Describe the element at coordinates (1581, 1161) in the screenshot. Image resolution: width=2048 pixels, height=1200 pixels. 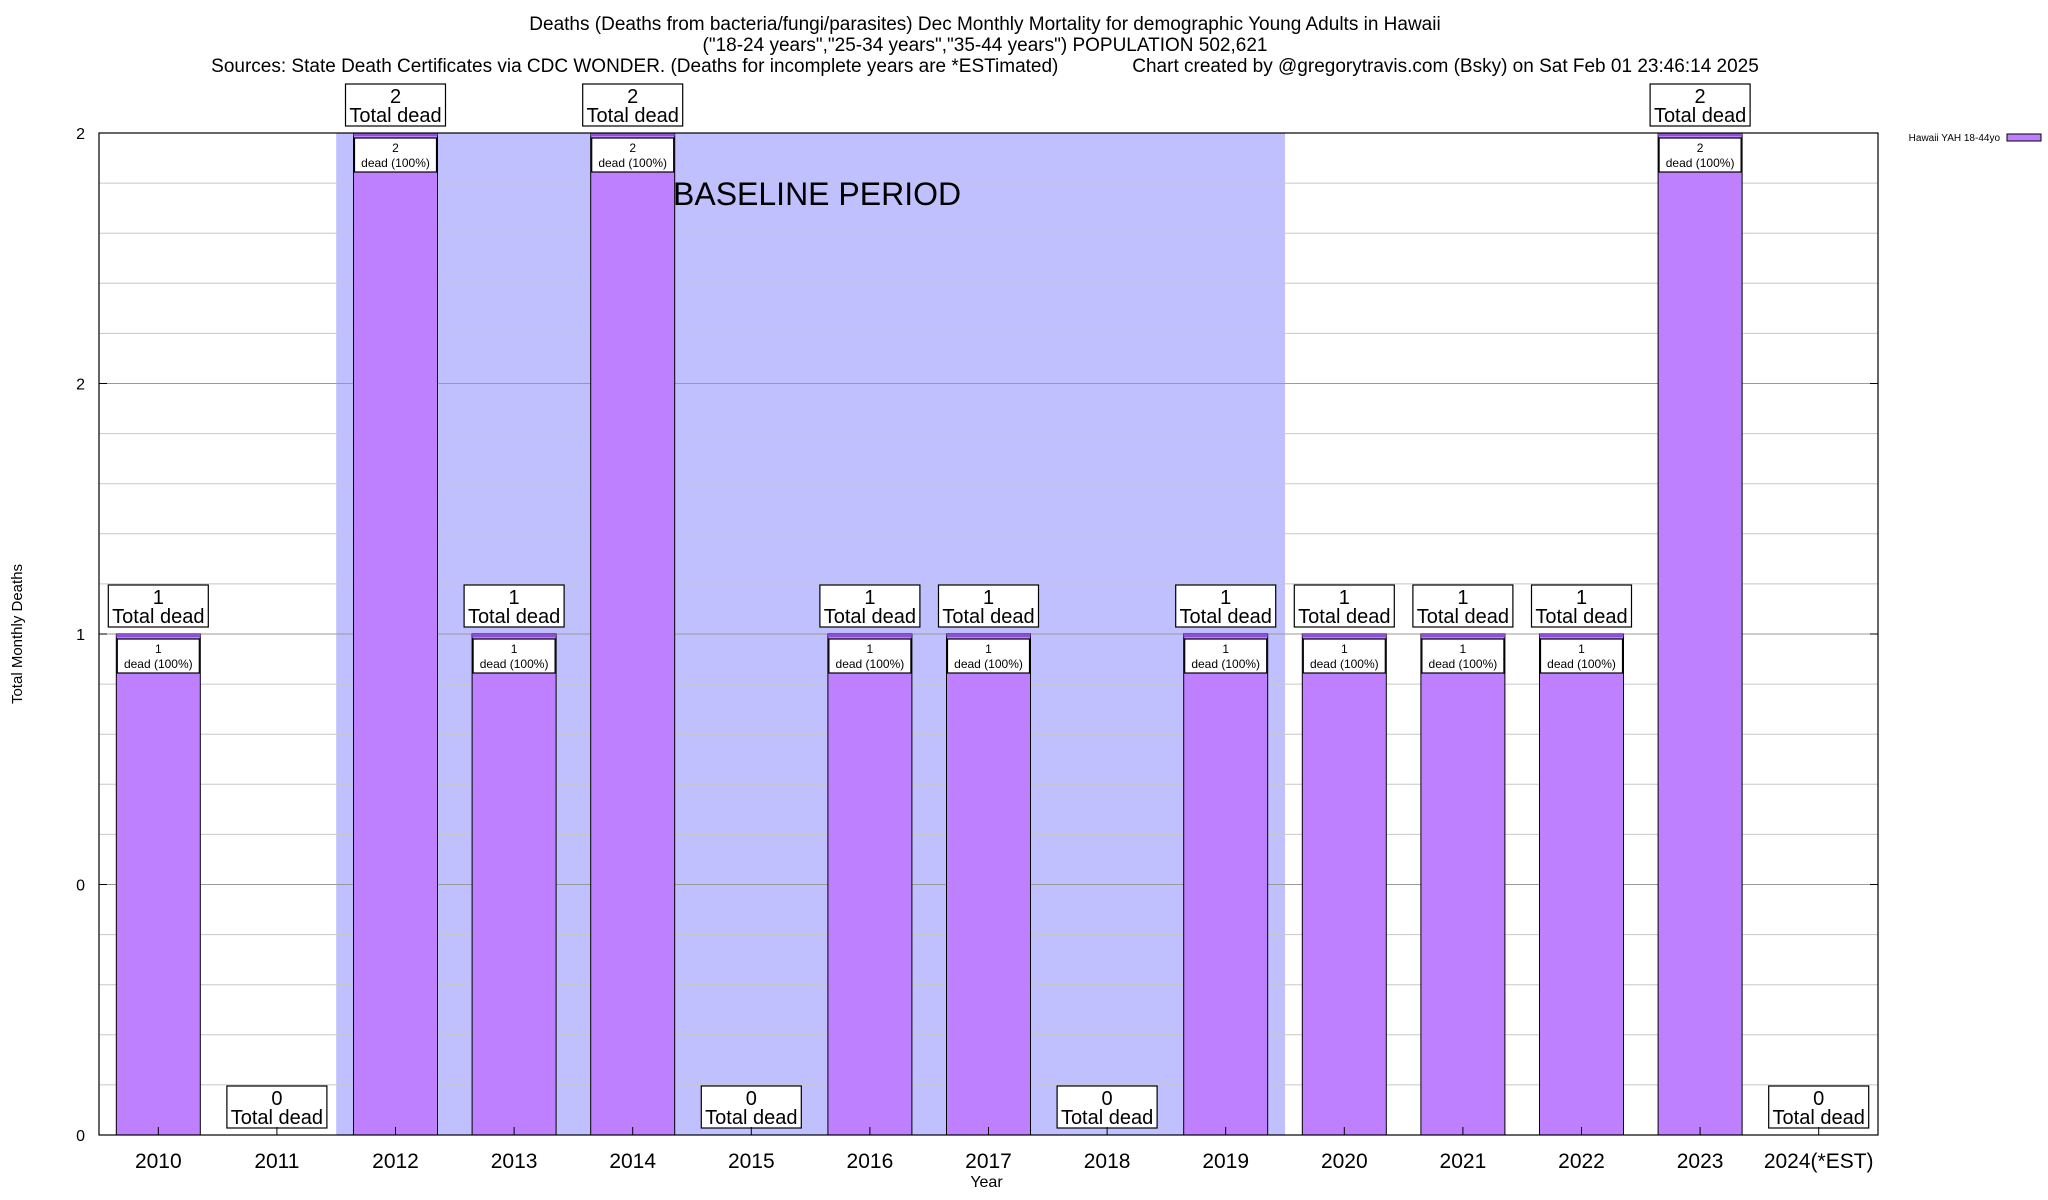
I see `x-tick-label: 2022` at that location.